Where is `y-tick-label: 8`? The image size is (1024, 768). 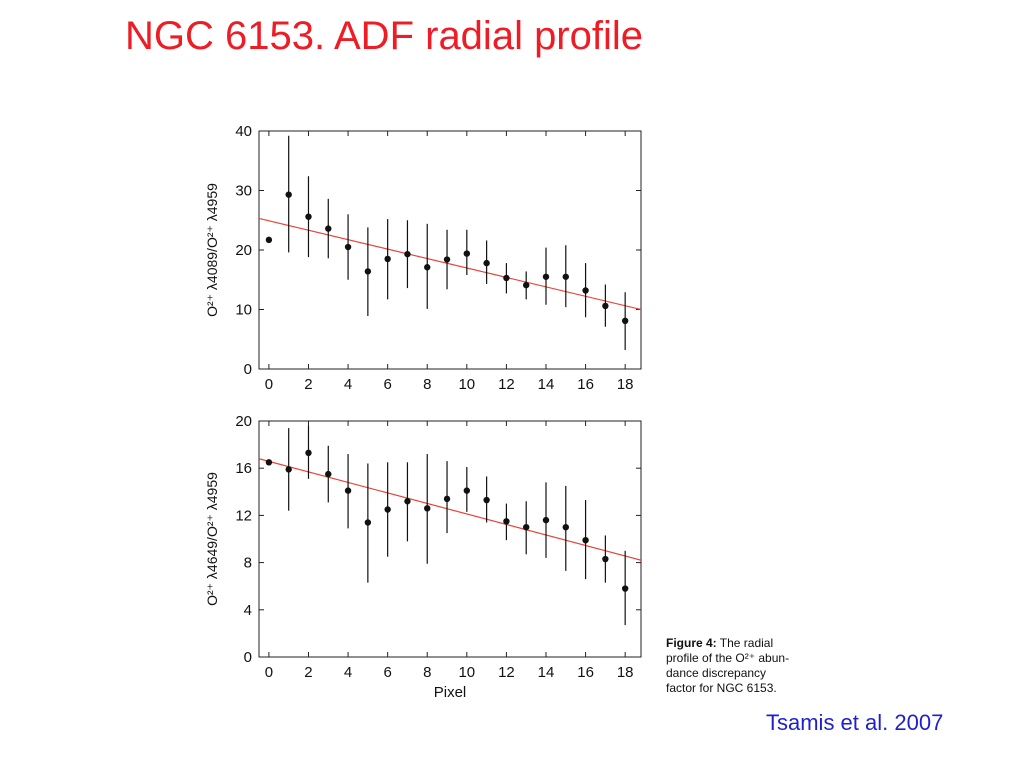
y-tick-label: 8 is located at coordinates (248, 563).